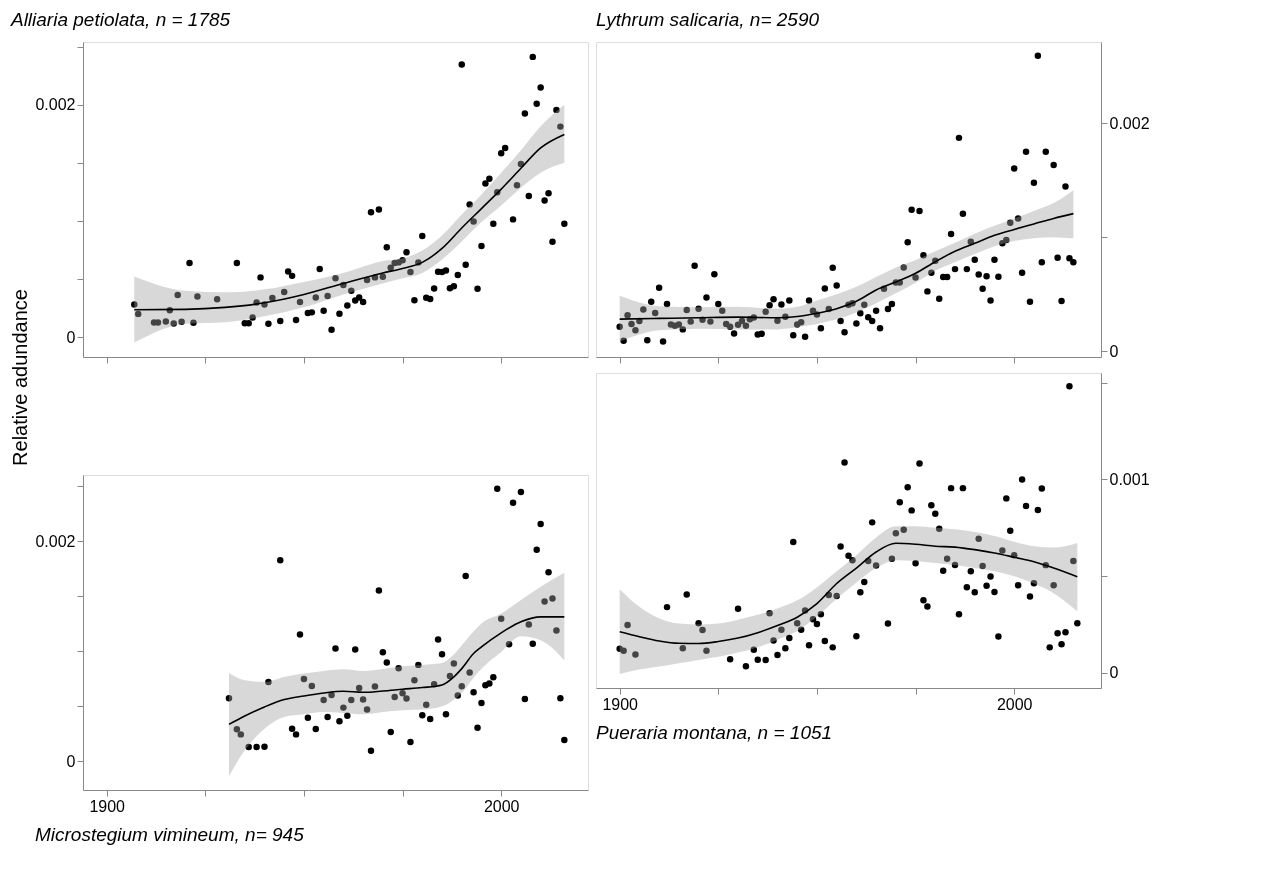 This screenshot has width=1271, height=892. Describe the element at coordinates (708, 19) in the screenshot. I see `chart-title: Lythrum salicaria, n= 2590` at that location.